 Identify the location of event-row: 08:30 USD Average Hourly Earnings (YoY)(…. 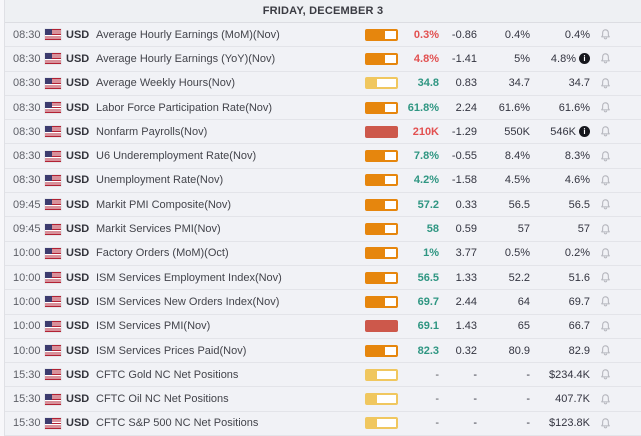
(323, 59).